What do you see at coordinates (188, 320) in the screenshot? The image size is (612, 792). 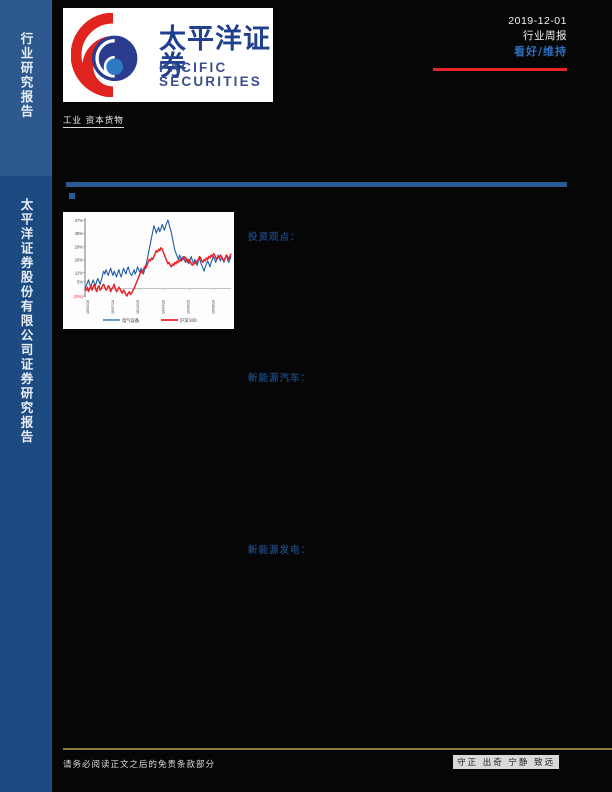 I see `svg-text: 沪深300` at bounding box center [188, 320].